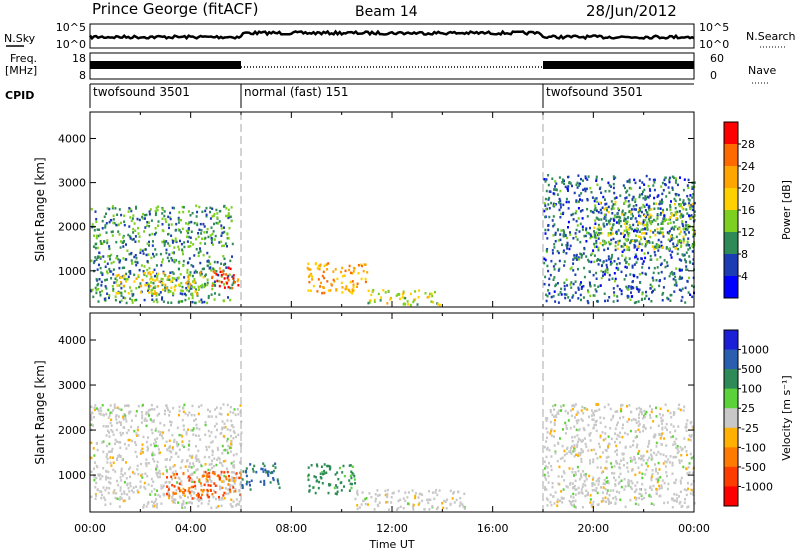 Image resolution: width=800 pixels, height=554 pixels. Describe the element at coordinates (717, 58) in the screenshot. I see `nave-right-tick-0: 60` at that location.